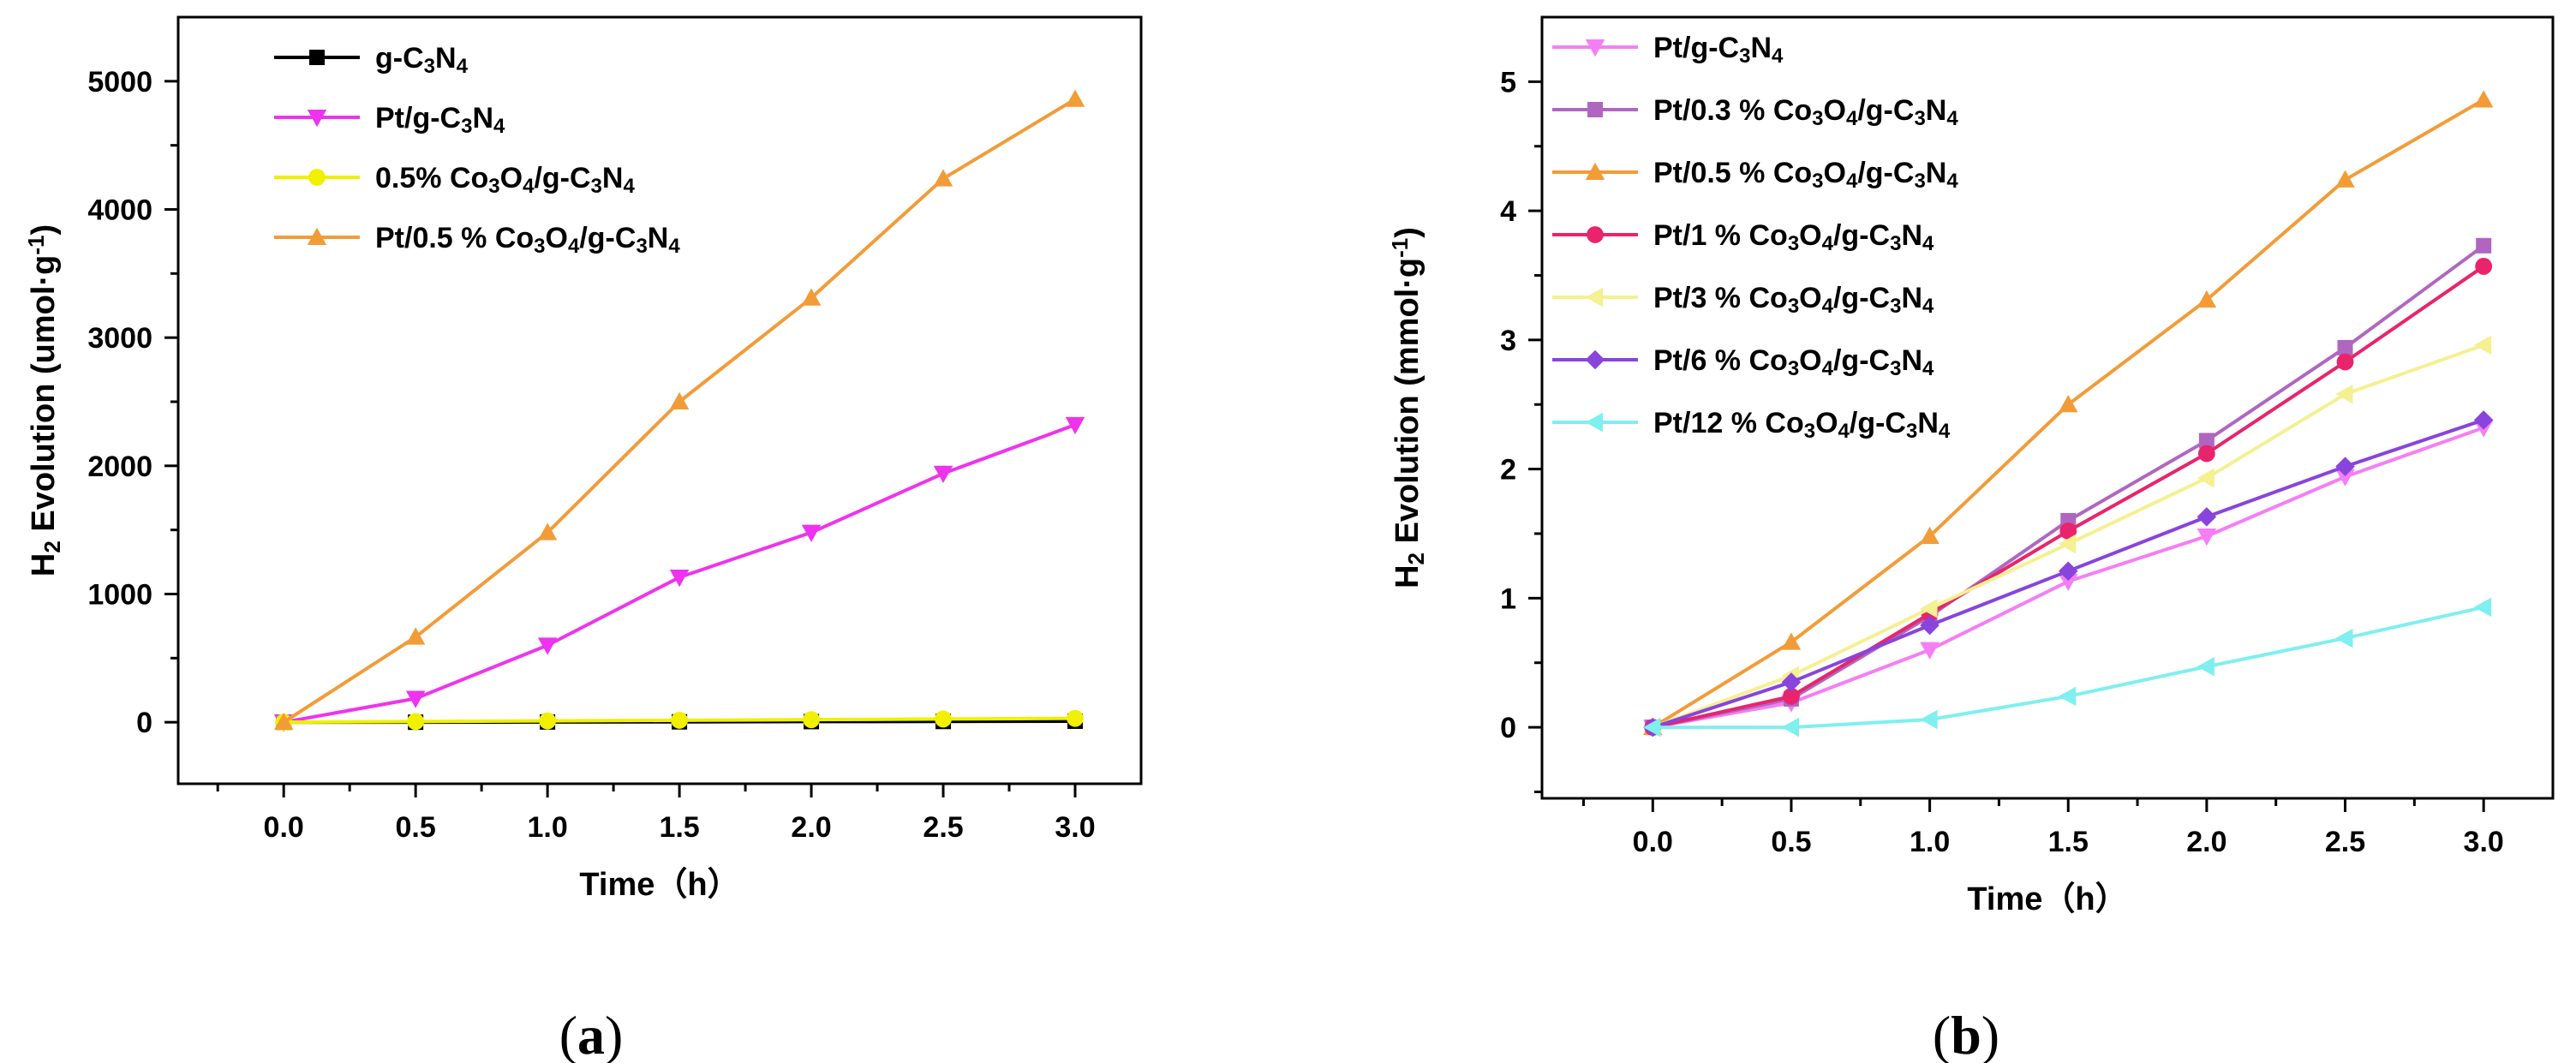 This screenshot has width=2576, height=1063. Describe the element at coordinates (2345, 842) in the screenshot. I see `chart-b-x-tick-label: 2.5` at that location.